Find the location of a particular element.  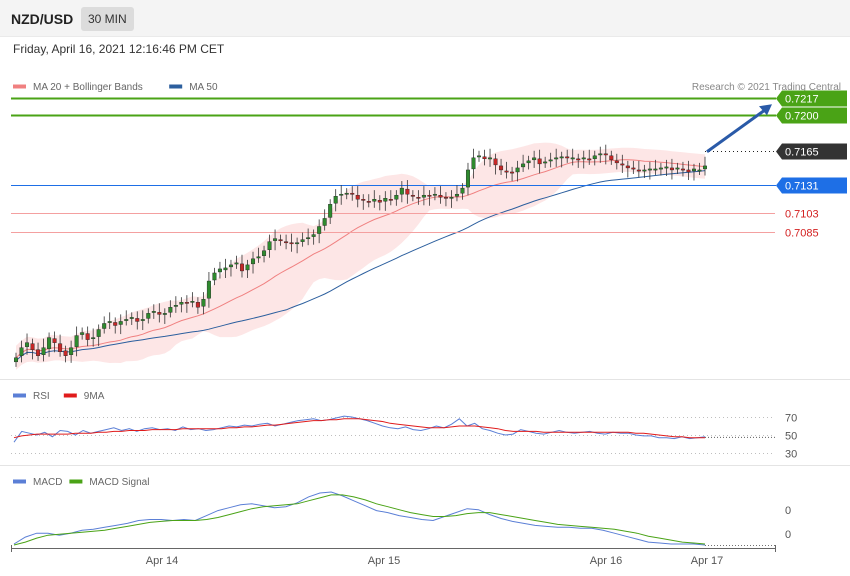

x-tick-label-2: Apr 16 is located at coordinates (606, 561).